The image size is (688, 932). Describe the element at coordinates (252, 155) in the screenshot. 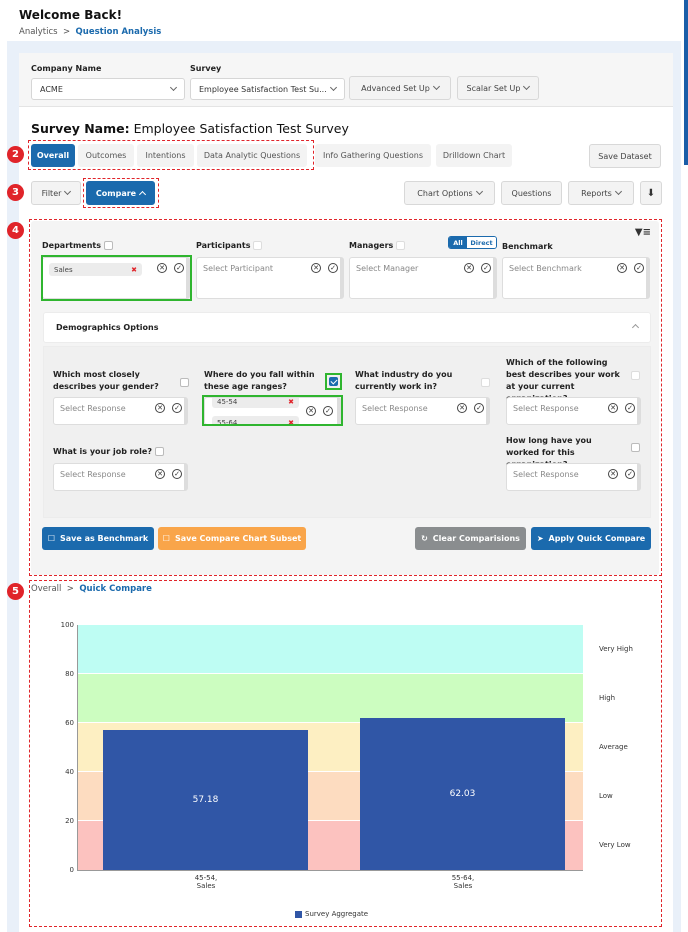

I see `tab-data-analytic-questions: Data Analytic Questions` at that location.